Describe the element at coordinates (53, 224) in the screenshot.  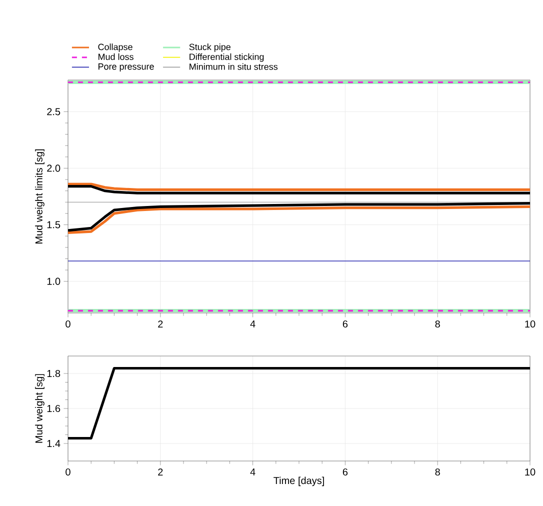
I see `y-tick-label: 1.5` at that location.